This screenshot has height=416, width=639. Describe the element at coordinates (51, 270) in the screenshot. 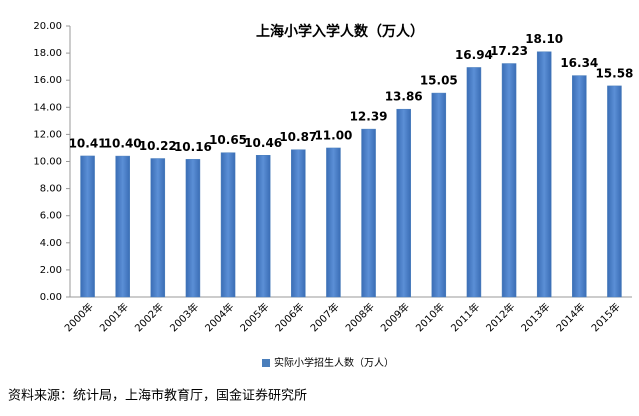

I see `y-tick-label: 2.00` at that location.